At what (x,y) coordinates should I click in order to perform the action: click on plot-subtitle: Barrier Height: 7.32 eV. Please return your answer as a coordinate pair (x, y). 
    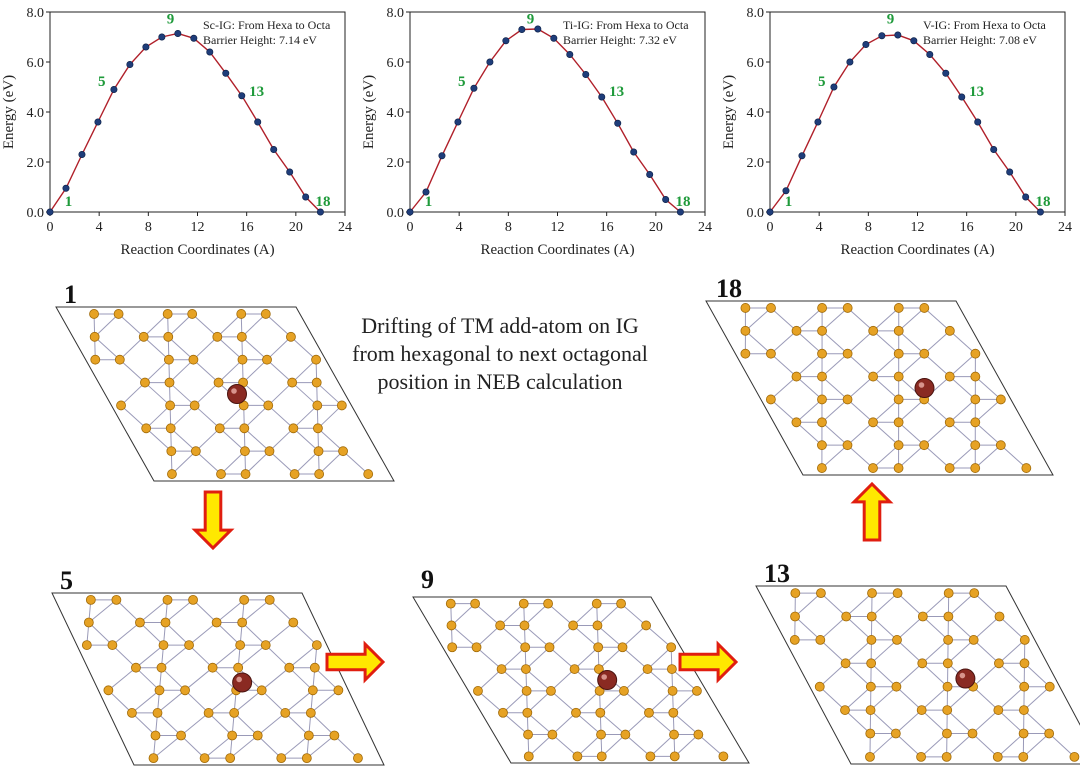
    Looking at the image, I should click on (620, 40).